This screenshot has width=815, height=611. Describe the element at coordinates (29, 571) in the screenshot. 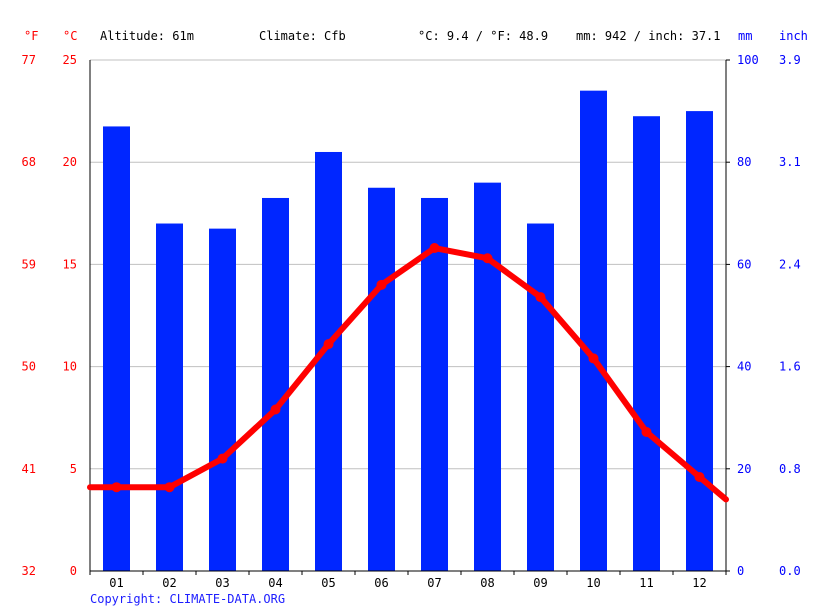

I see `fahrenheit-tick-label: 32` at that location.